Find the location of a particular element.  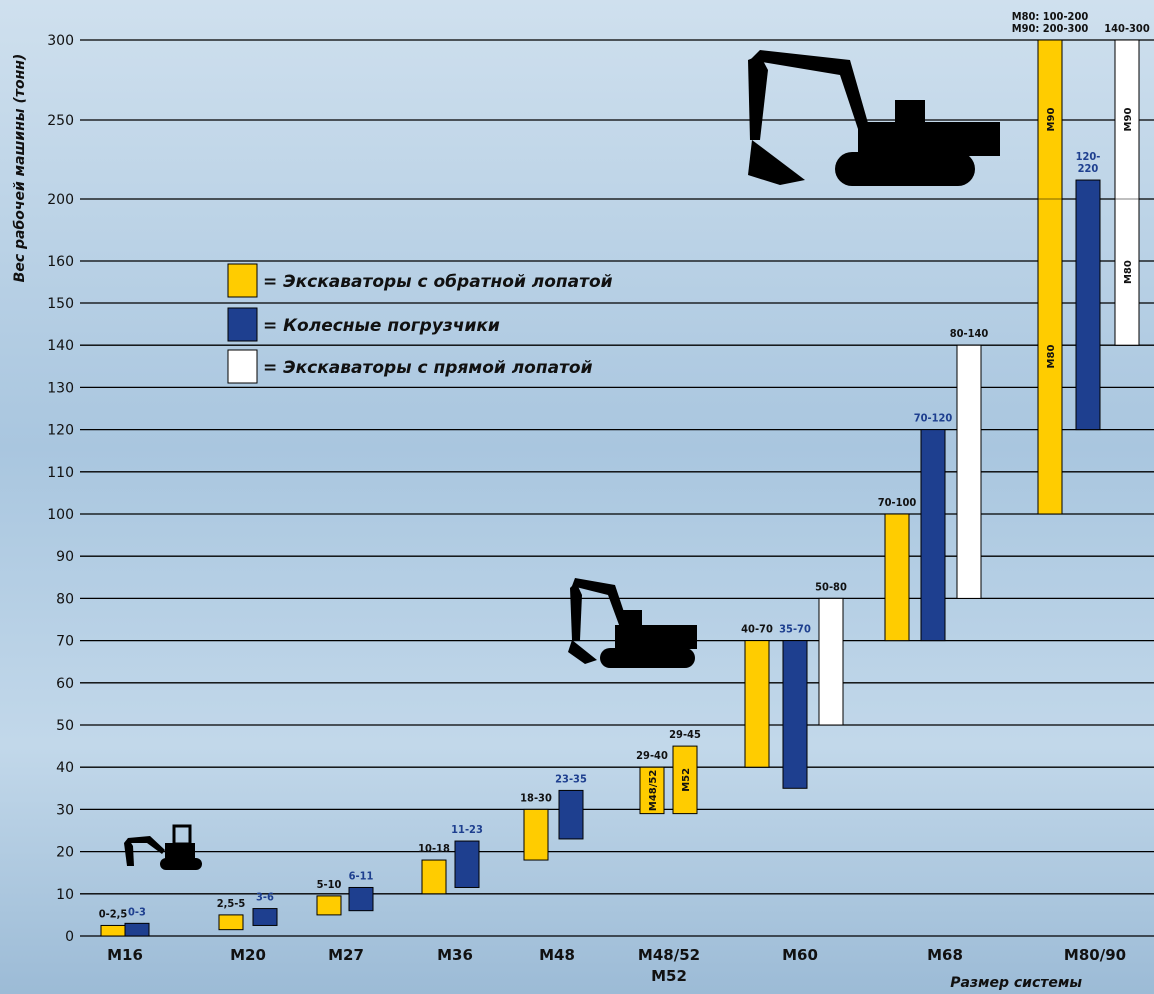

large-excavator-icon is located at coordinates (874, 118).